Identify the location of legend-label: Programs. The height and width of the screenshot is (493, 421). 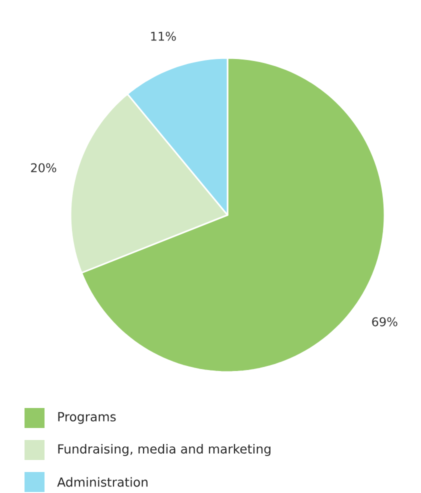
(87, 418).